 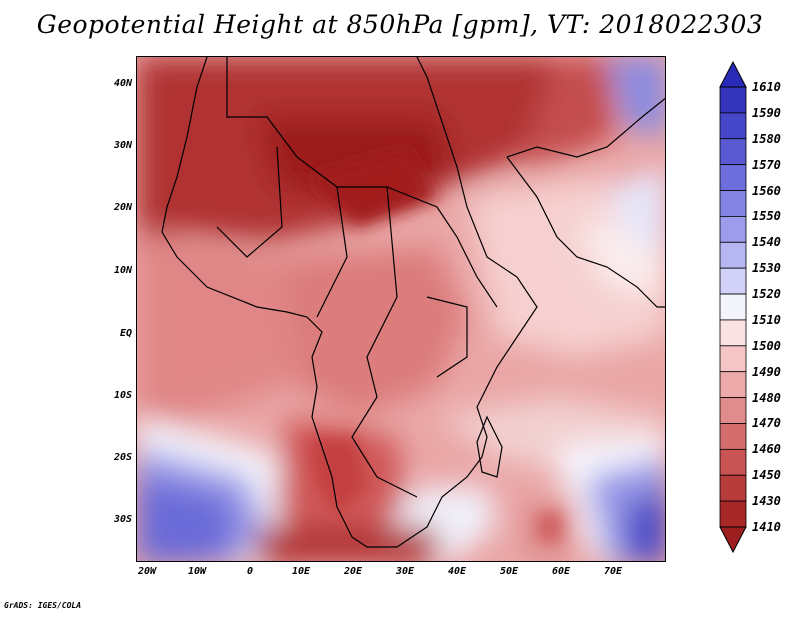 What do you see at coordinates (766, 449) in the screenshot?
I see `colorbar-label-1460: 1460` at bounding box center [766, 449].